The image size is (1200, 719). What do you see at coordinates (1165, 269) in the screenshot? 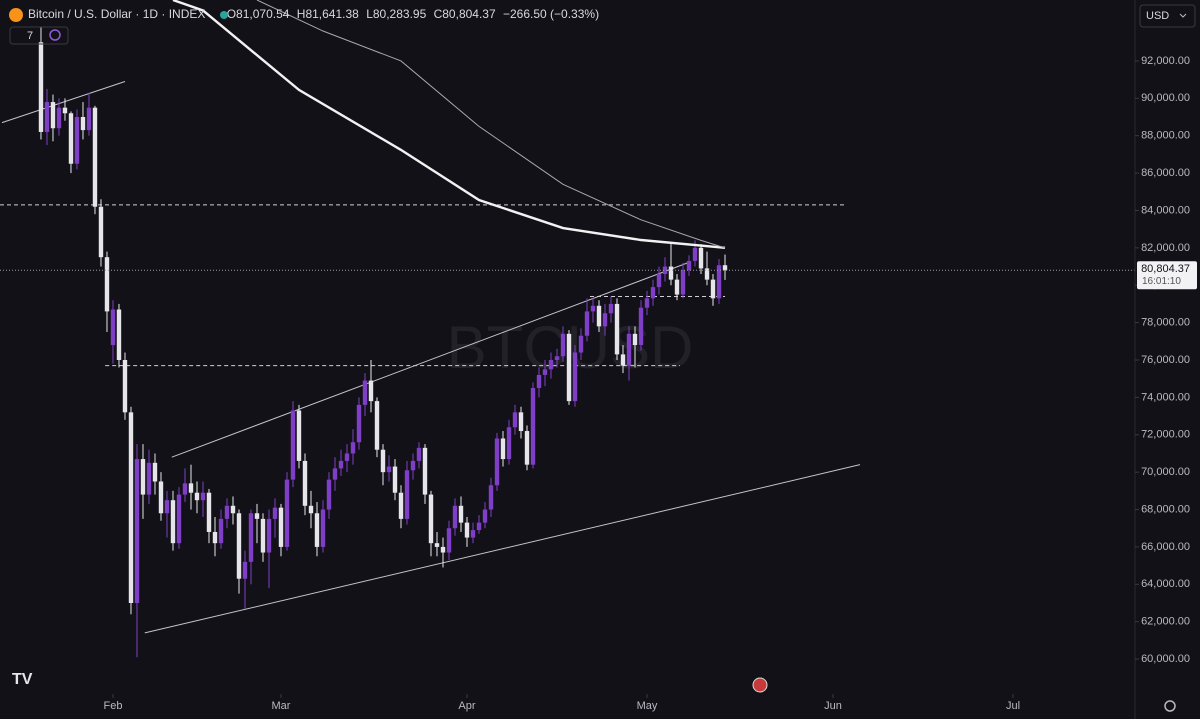
I see `last-price-label: 80,804.37` at bounding box center [1165, 269].